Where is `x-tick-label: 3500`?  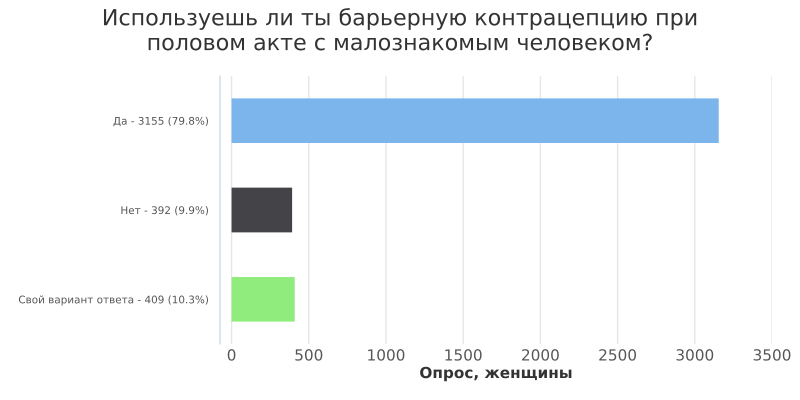
x-tick-label: 3500 is located at coordinates (772, 355).